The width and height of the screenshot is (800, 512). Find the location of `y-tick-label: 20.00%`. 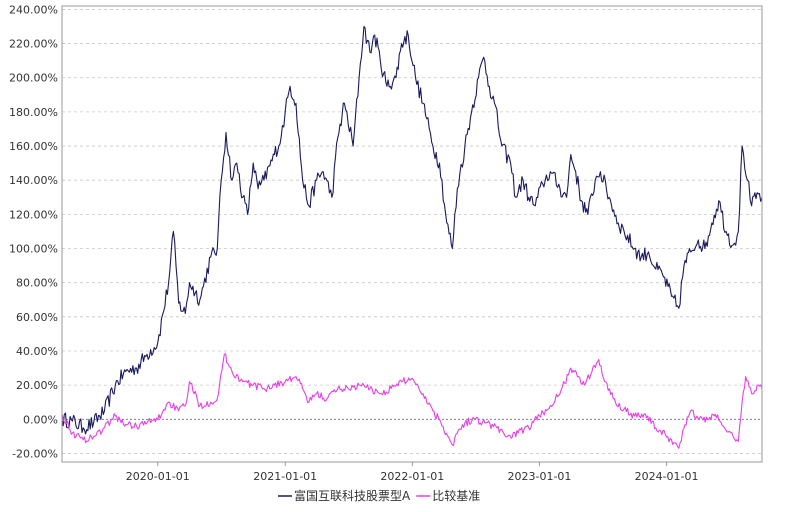

y-tick-label: 20.00% is located at coordinates (37, 385).